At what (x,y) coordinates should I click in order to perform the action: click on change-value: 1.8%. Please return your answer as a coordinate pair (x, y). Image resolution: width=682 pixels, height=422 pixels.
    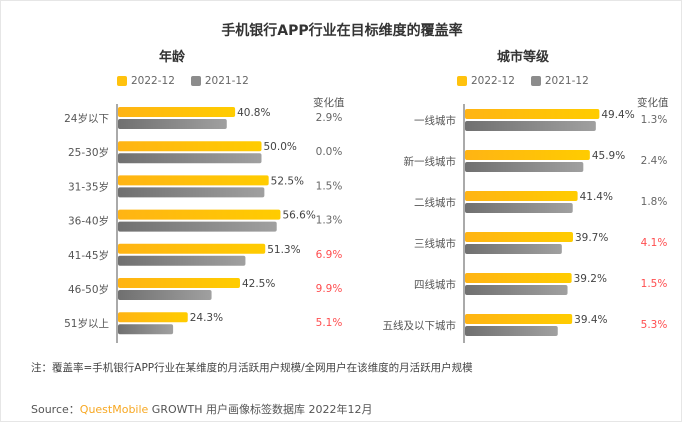
    Looking at the image, I should click on (654, 202).